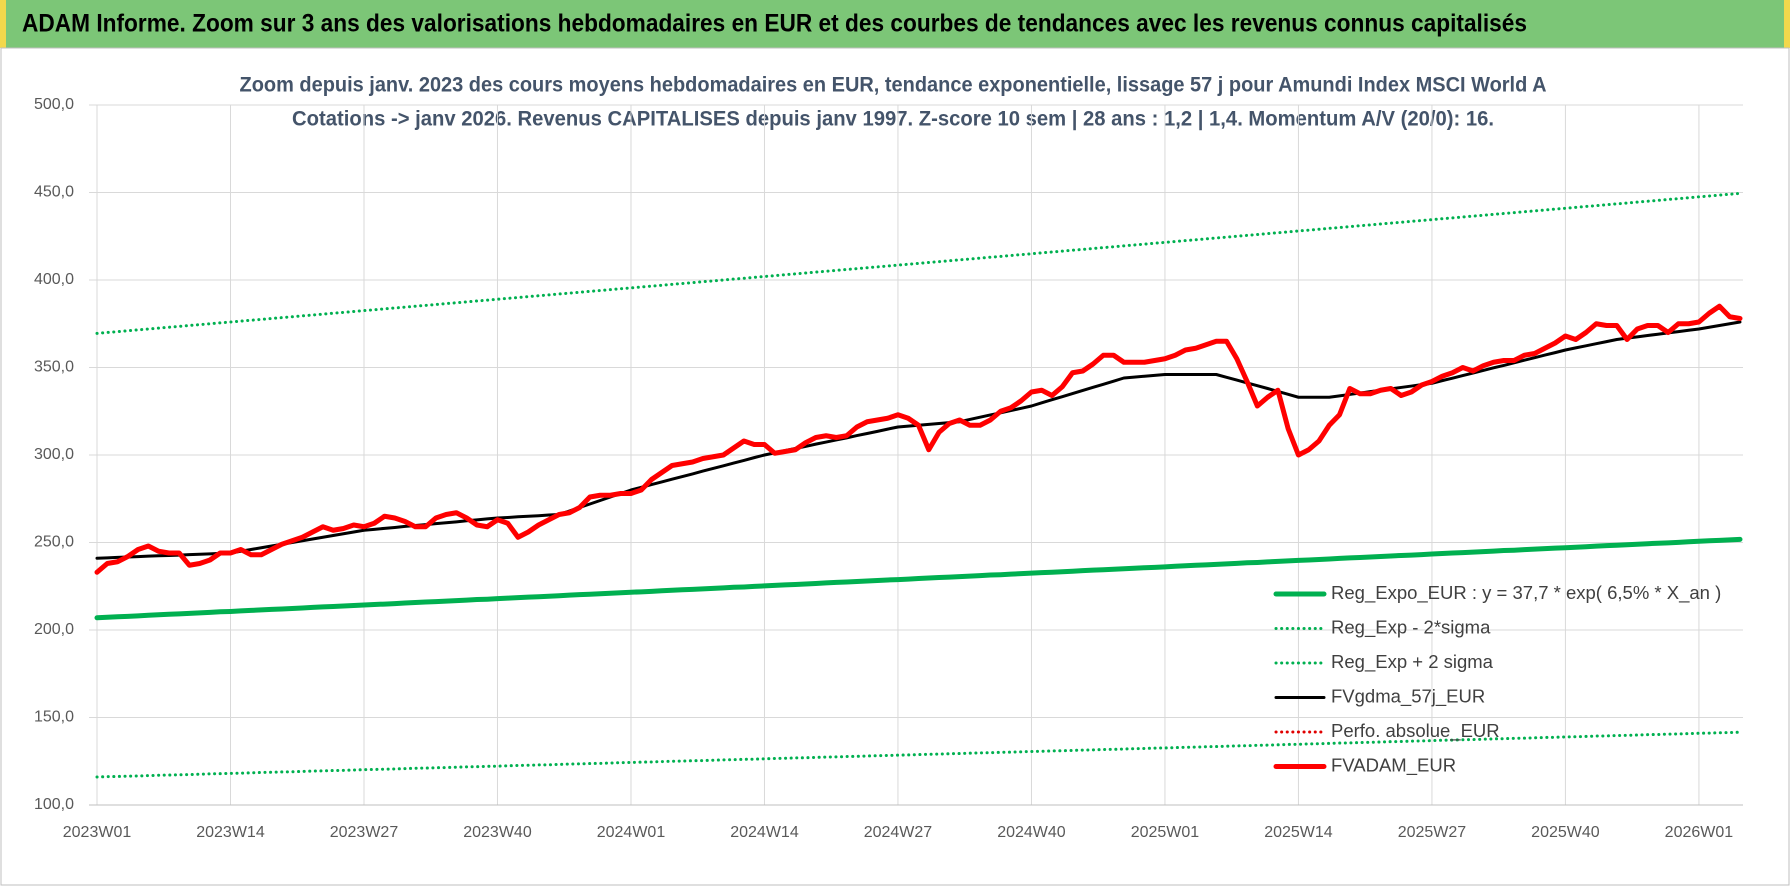  What do you see at coordinates (54, 104) in the screenshot?
I see `y-tick-label: 500,0` at bounding box center [54, 104].